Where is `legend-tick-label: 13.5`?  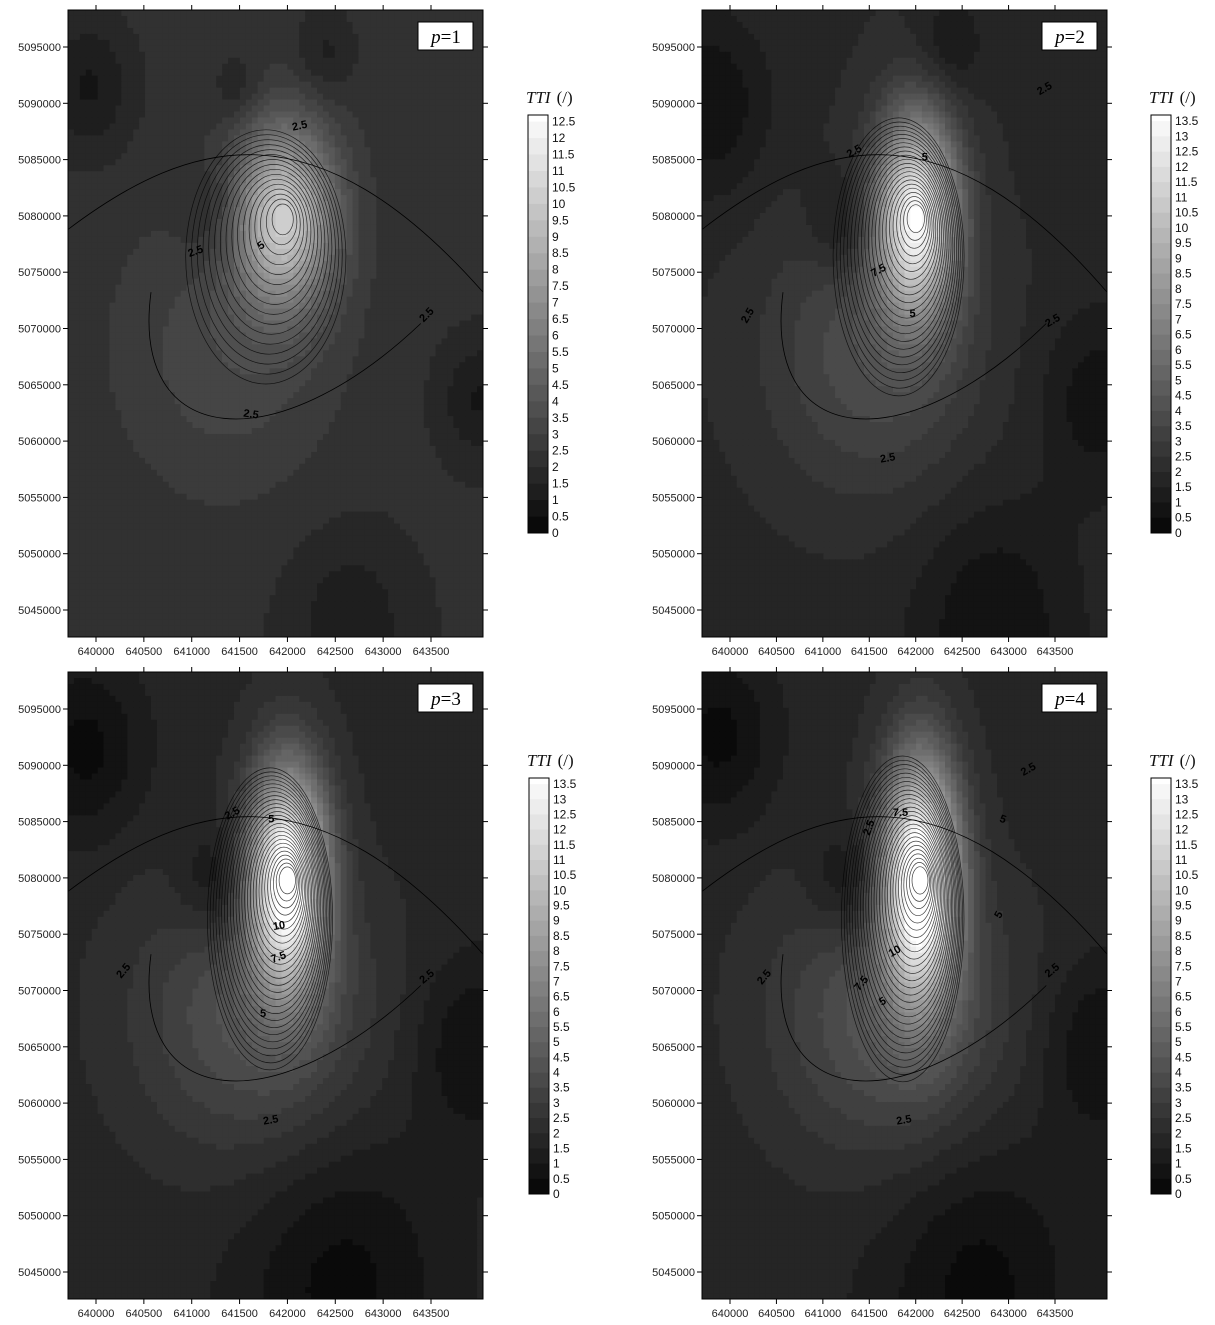 legend-tick-label: 13.5 is located at coordinates (1187, 784).